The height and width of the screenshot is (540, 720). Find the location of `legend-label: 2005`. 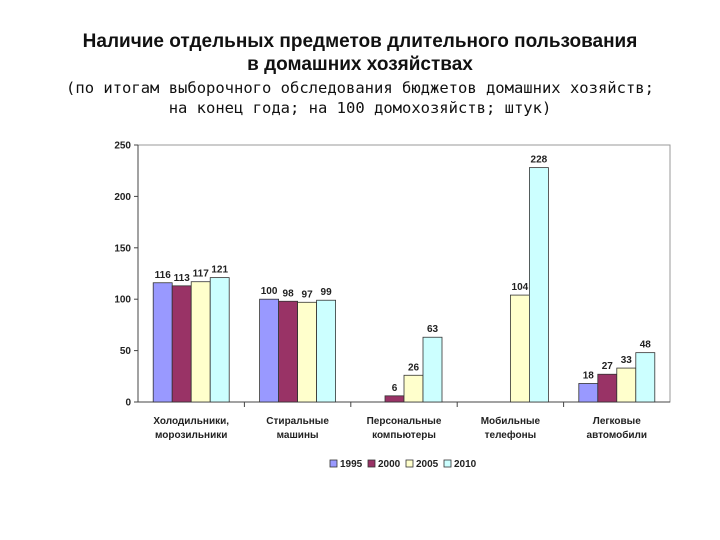

legend-label: 2005 is located at coordinates (427, 464).